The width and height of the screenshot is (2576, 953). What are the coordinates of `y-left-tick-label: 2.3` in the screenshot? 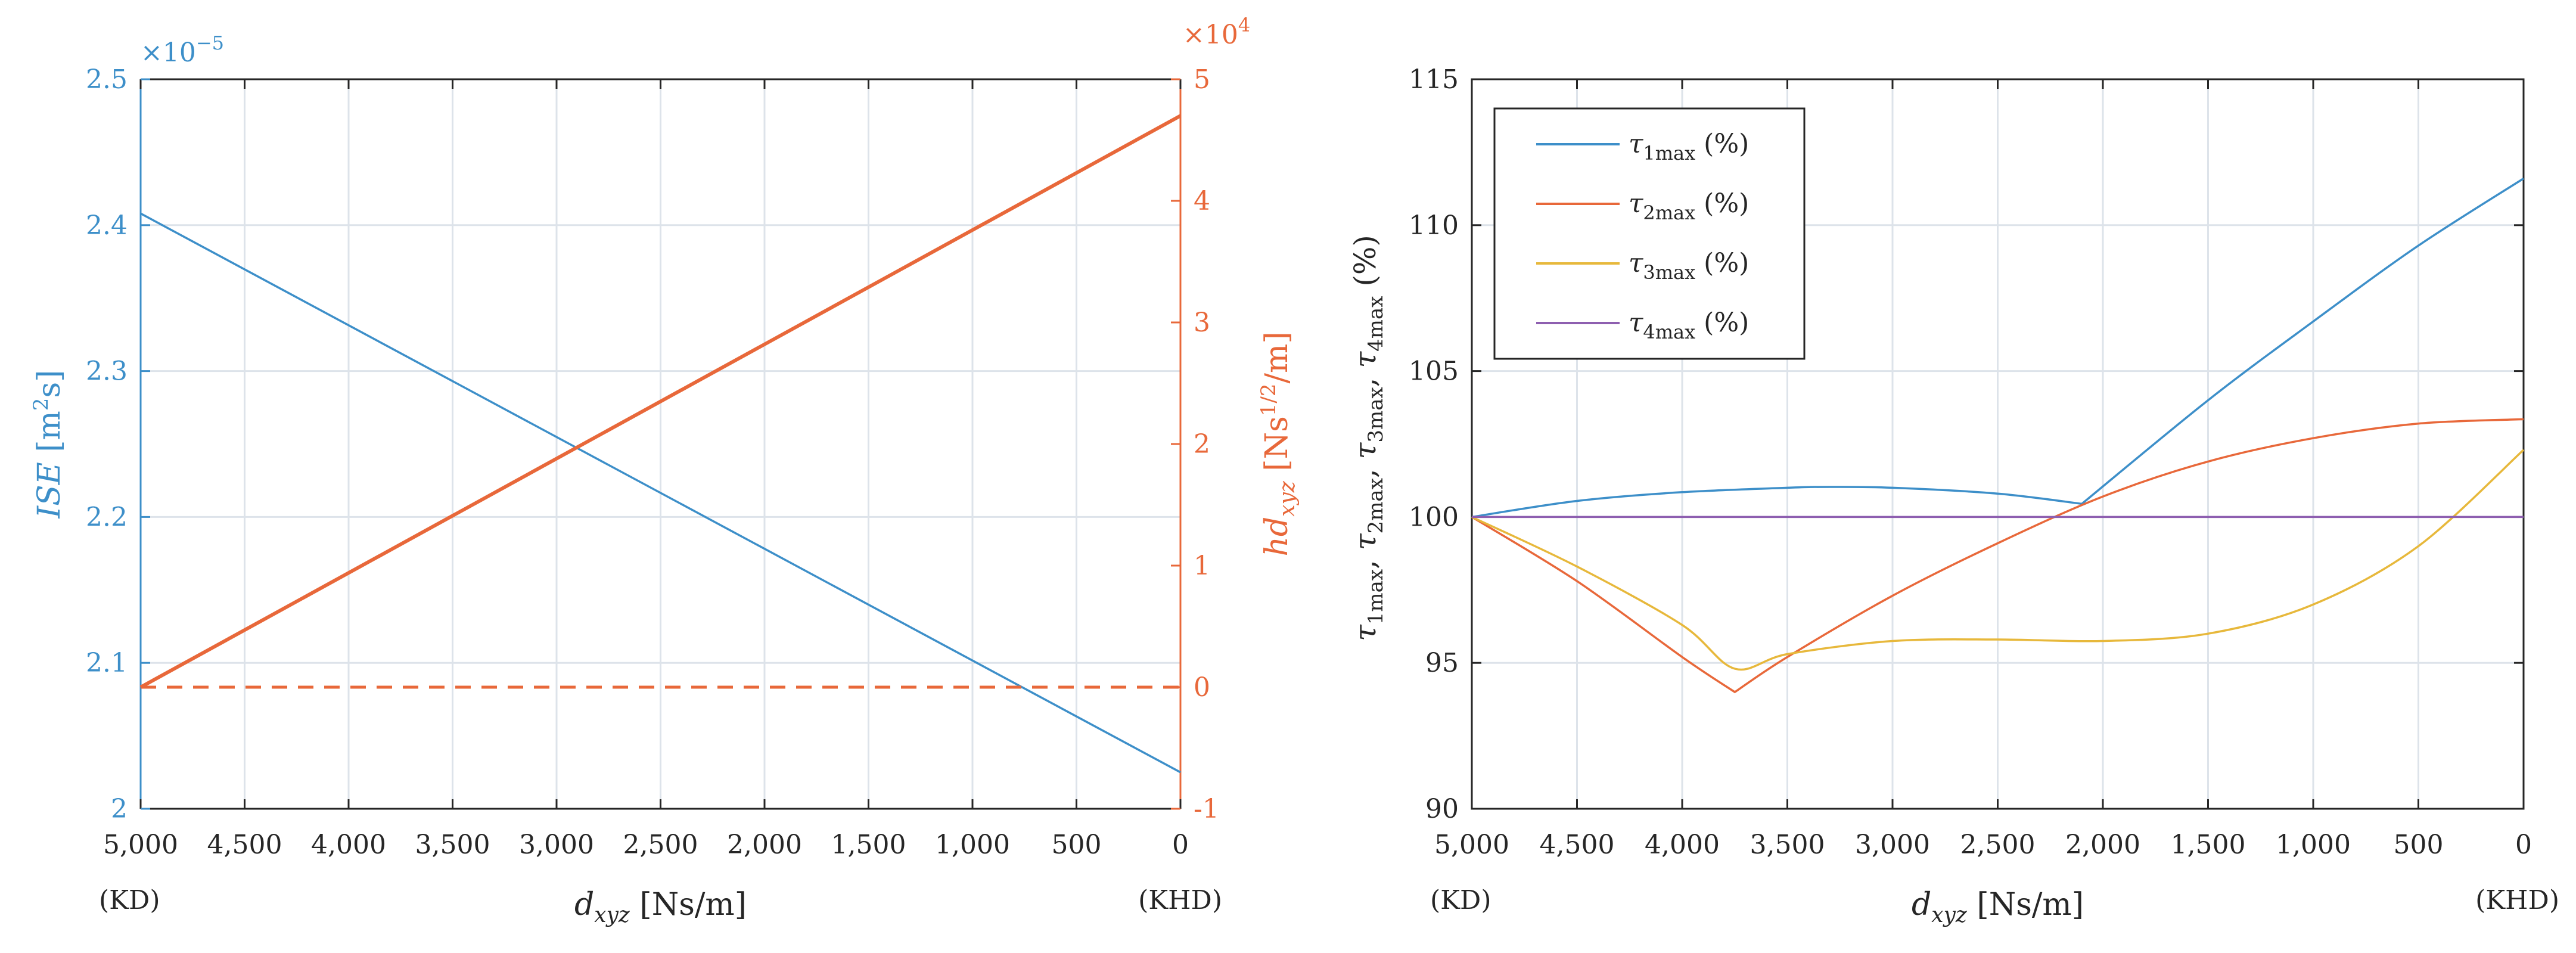 It's located at (107, 371).